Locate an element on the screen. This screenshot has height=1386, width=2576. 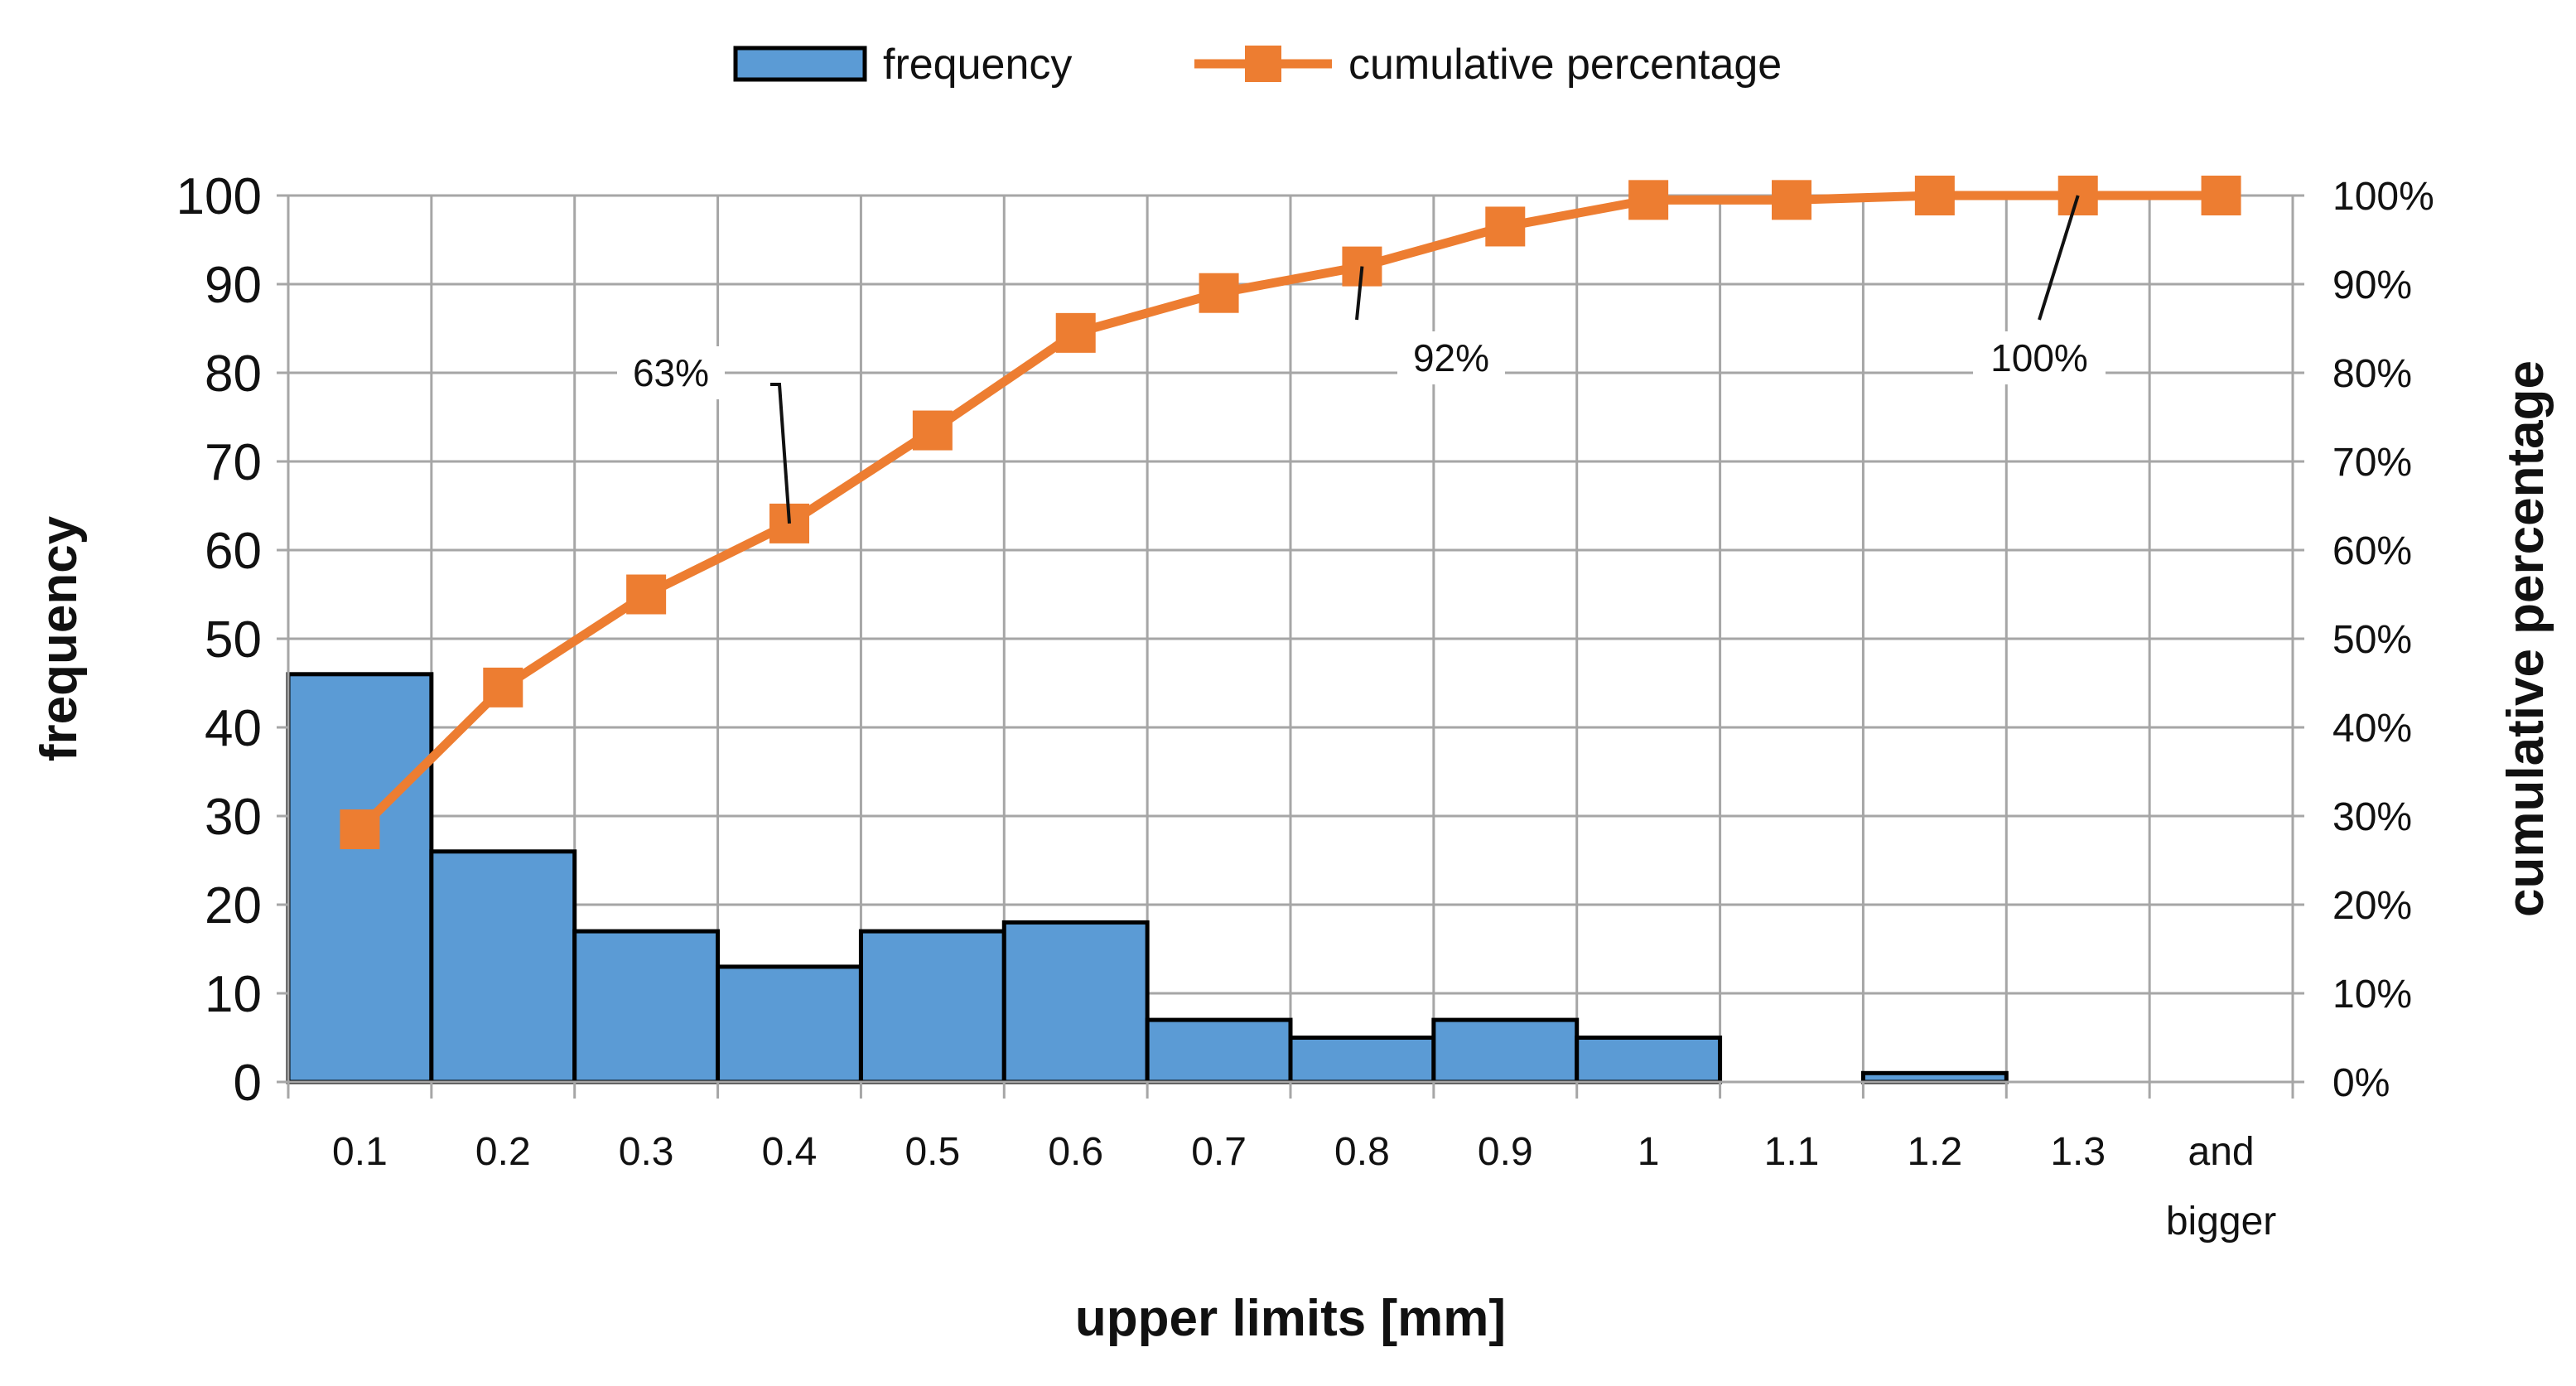
y2-tick-label: 20% is located at coordinates (2372, 906).